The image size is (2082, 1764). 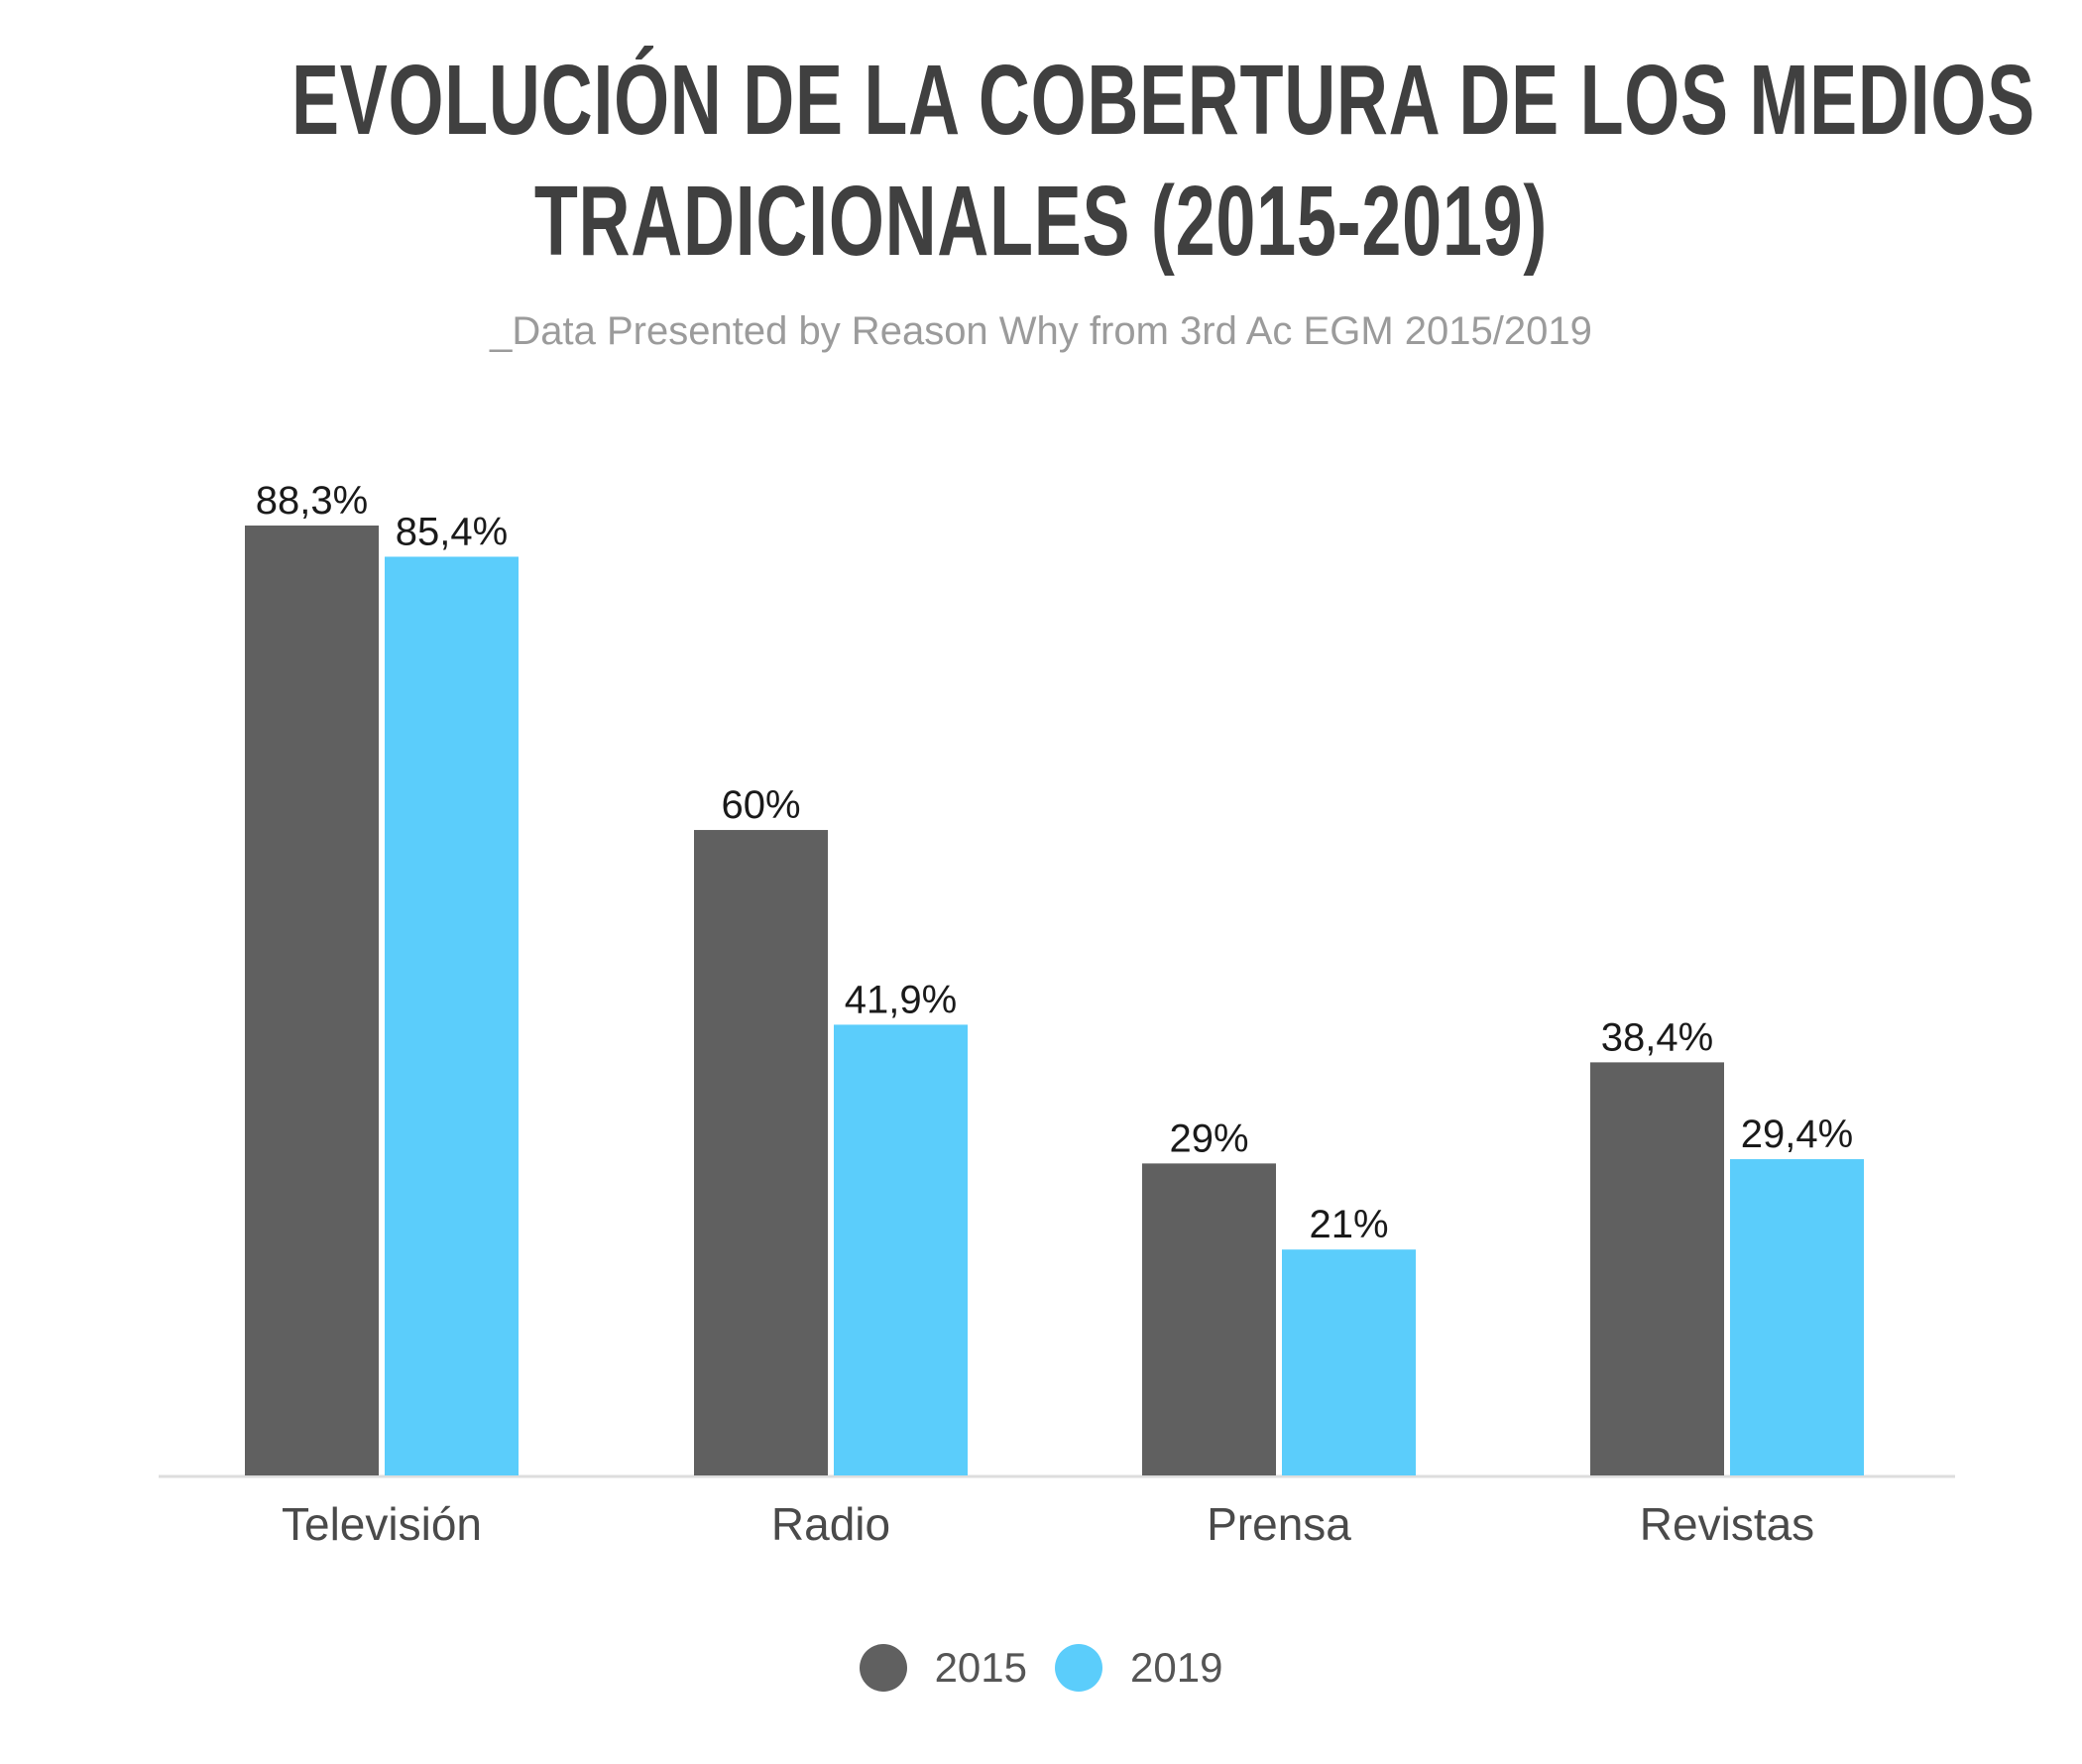 I want to click on x-tick-label-3: Revistas, so click(x=1727, y=1524).